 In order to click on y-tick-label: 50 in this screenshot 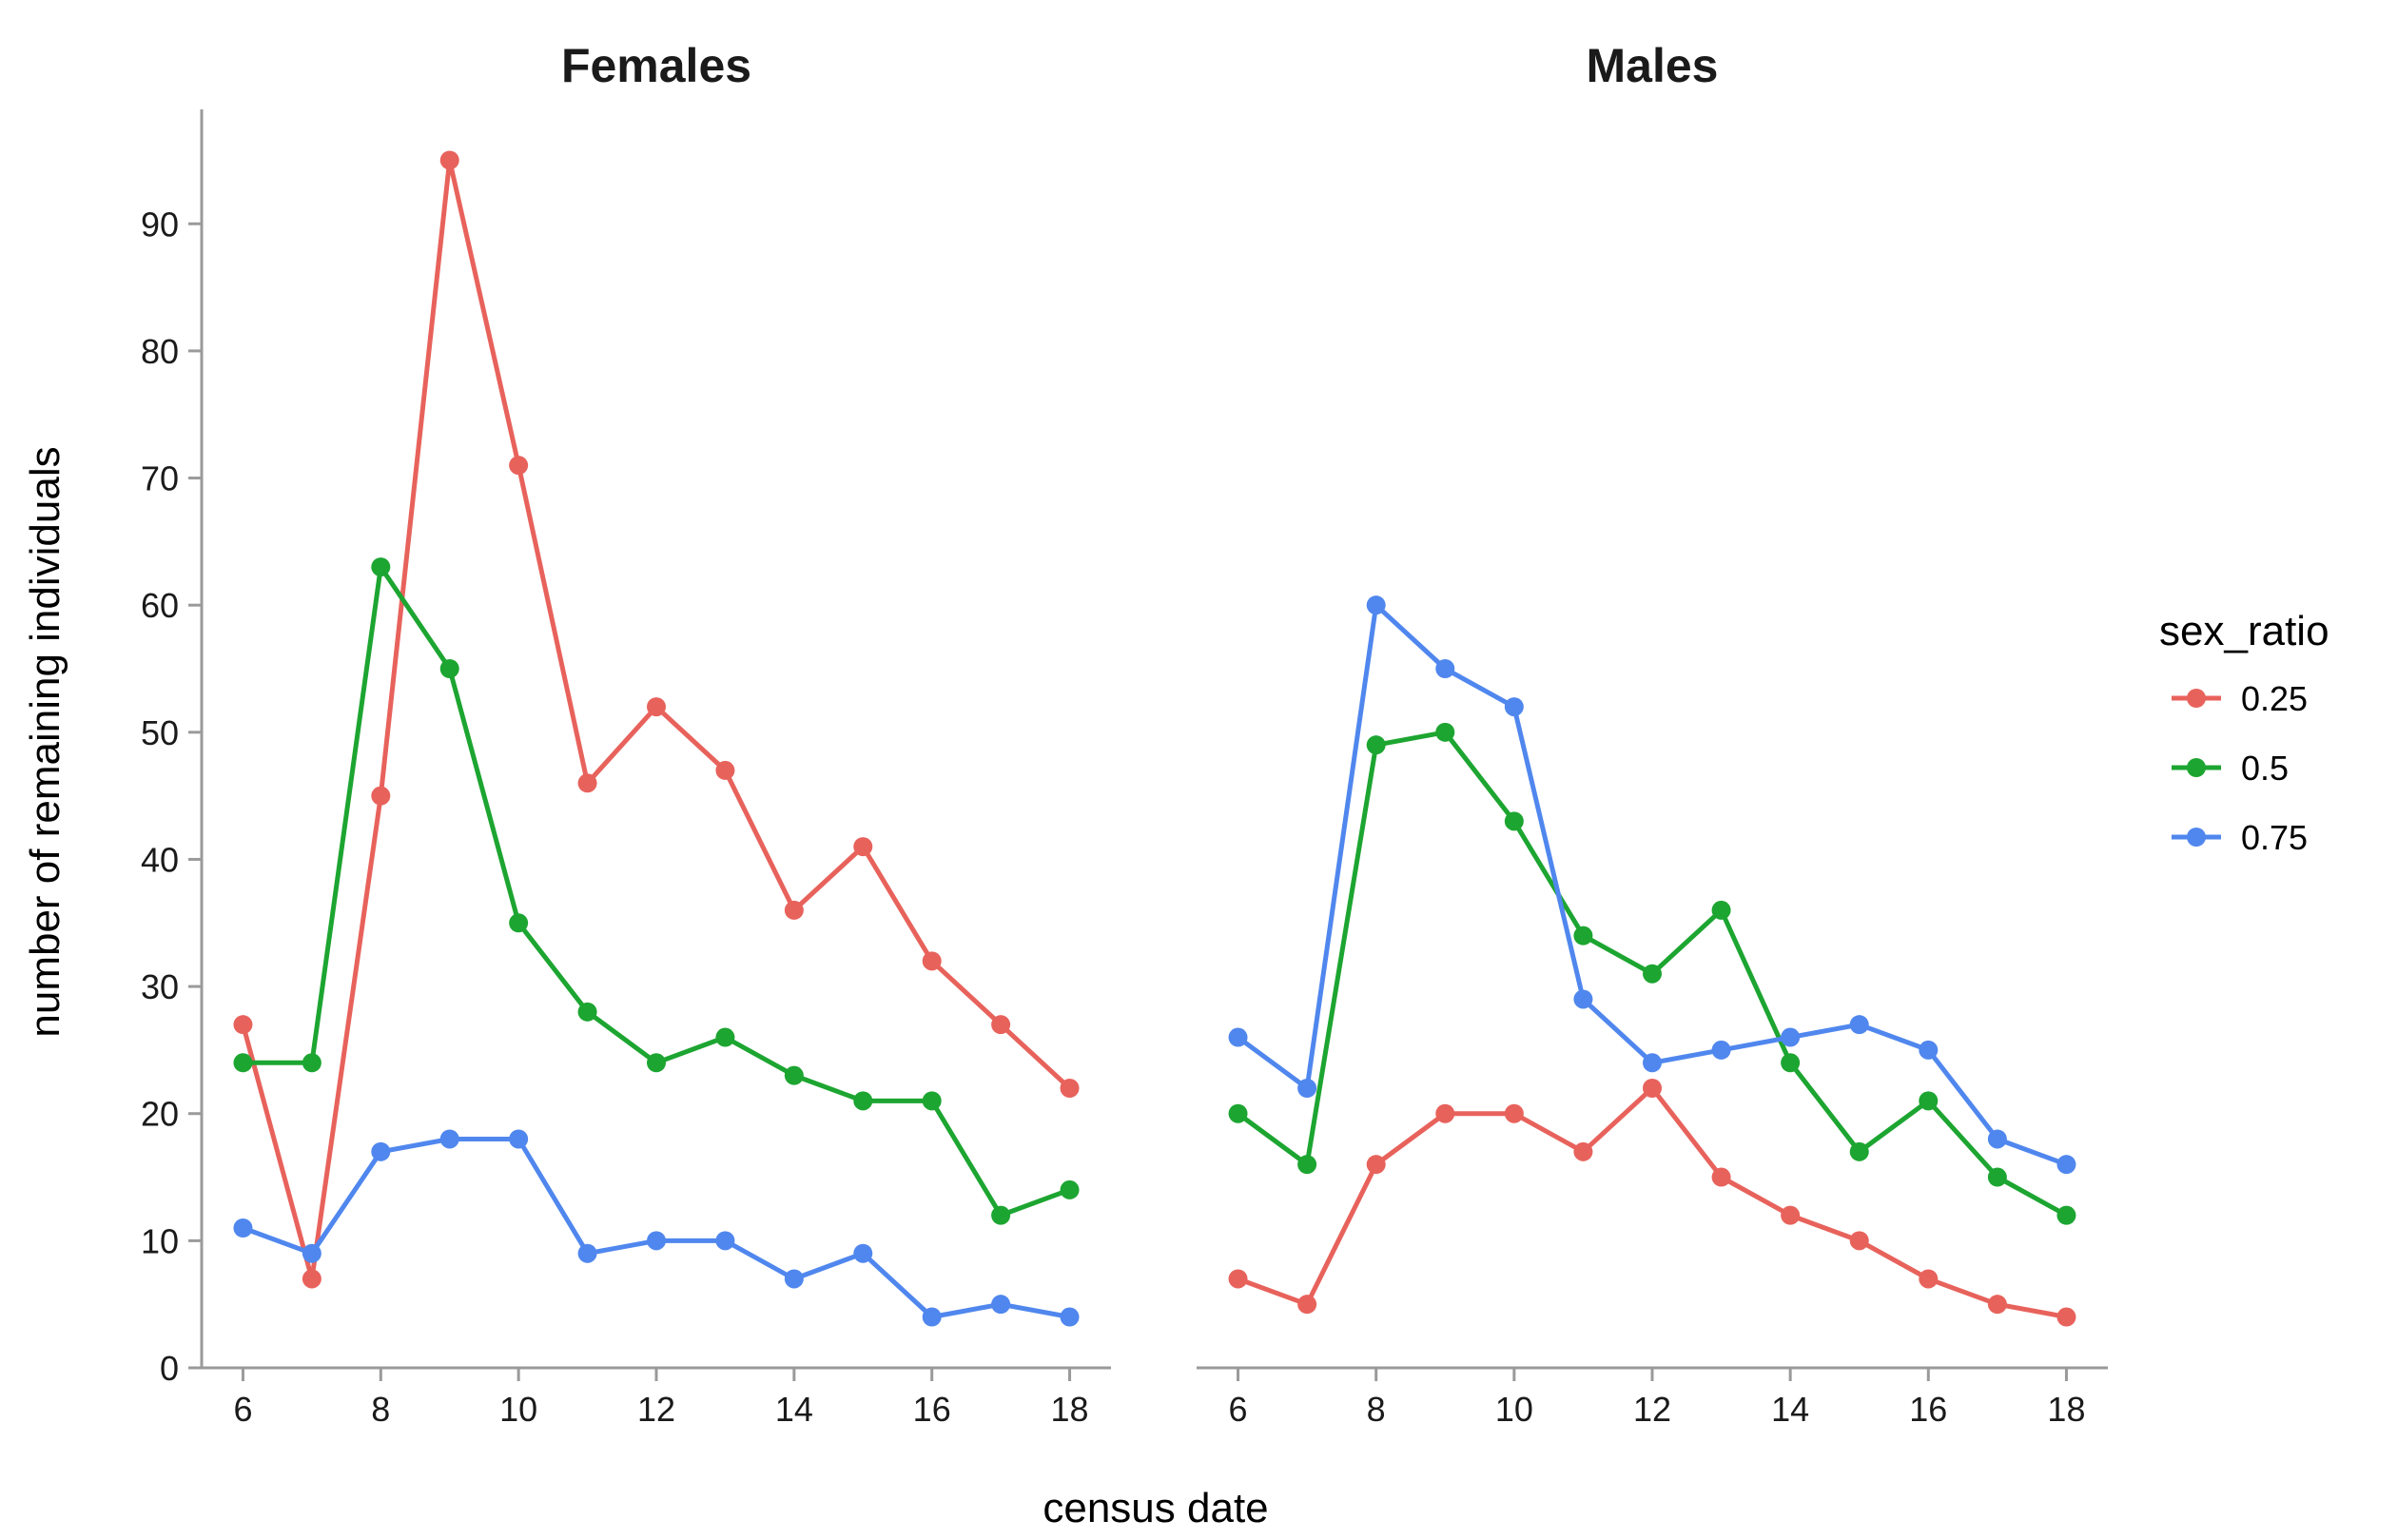, I will do `click(160, 733)`.